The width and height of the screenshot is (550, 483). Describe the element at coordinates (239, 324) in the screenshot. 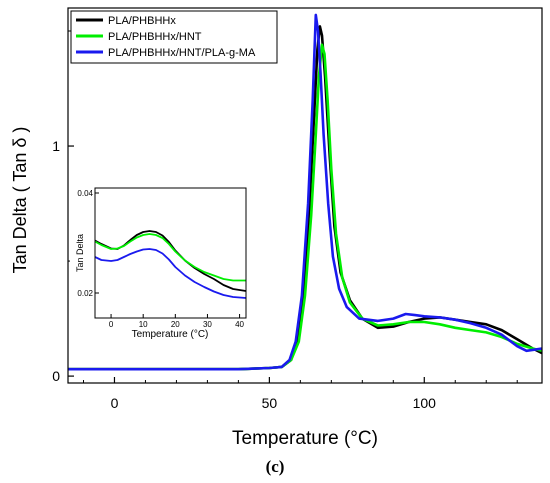

I see `inset-x-tick-label: 40` at that location.